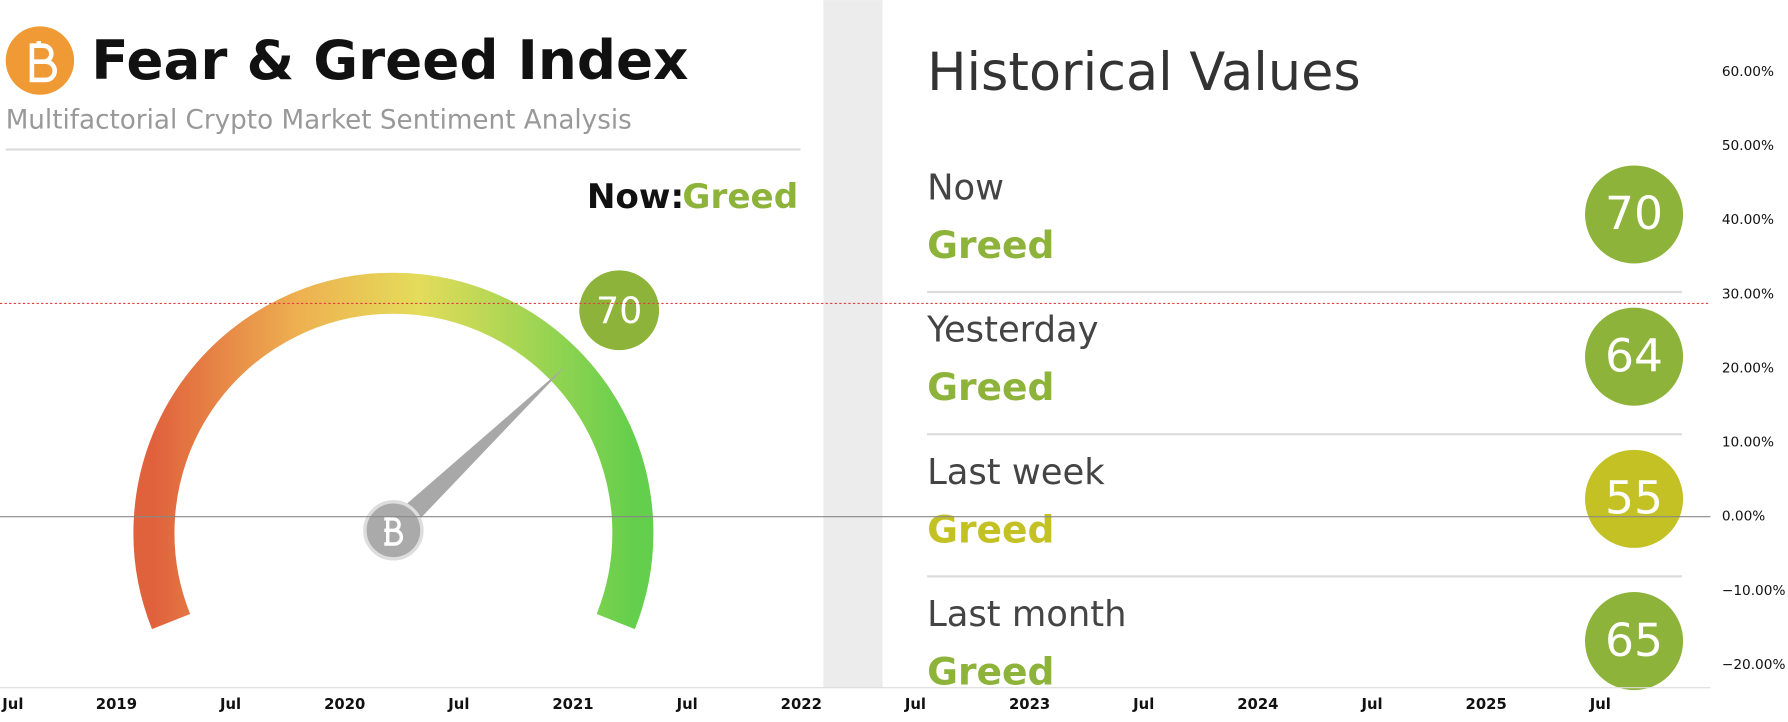 The image size is (1788, 722). I want to click on title: Fear & Greed Index, so click(389, 60).